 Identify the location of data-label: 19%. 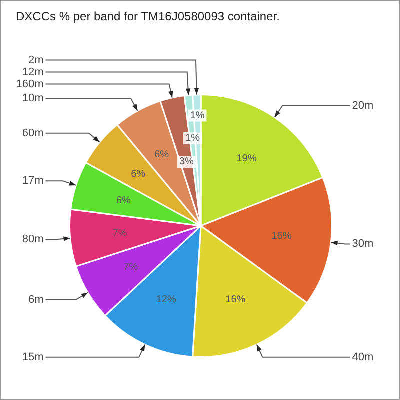
(246, 158).